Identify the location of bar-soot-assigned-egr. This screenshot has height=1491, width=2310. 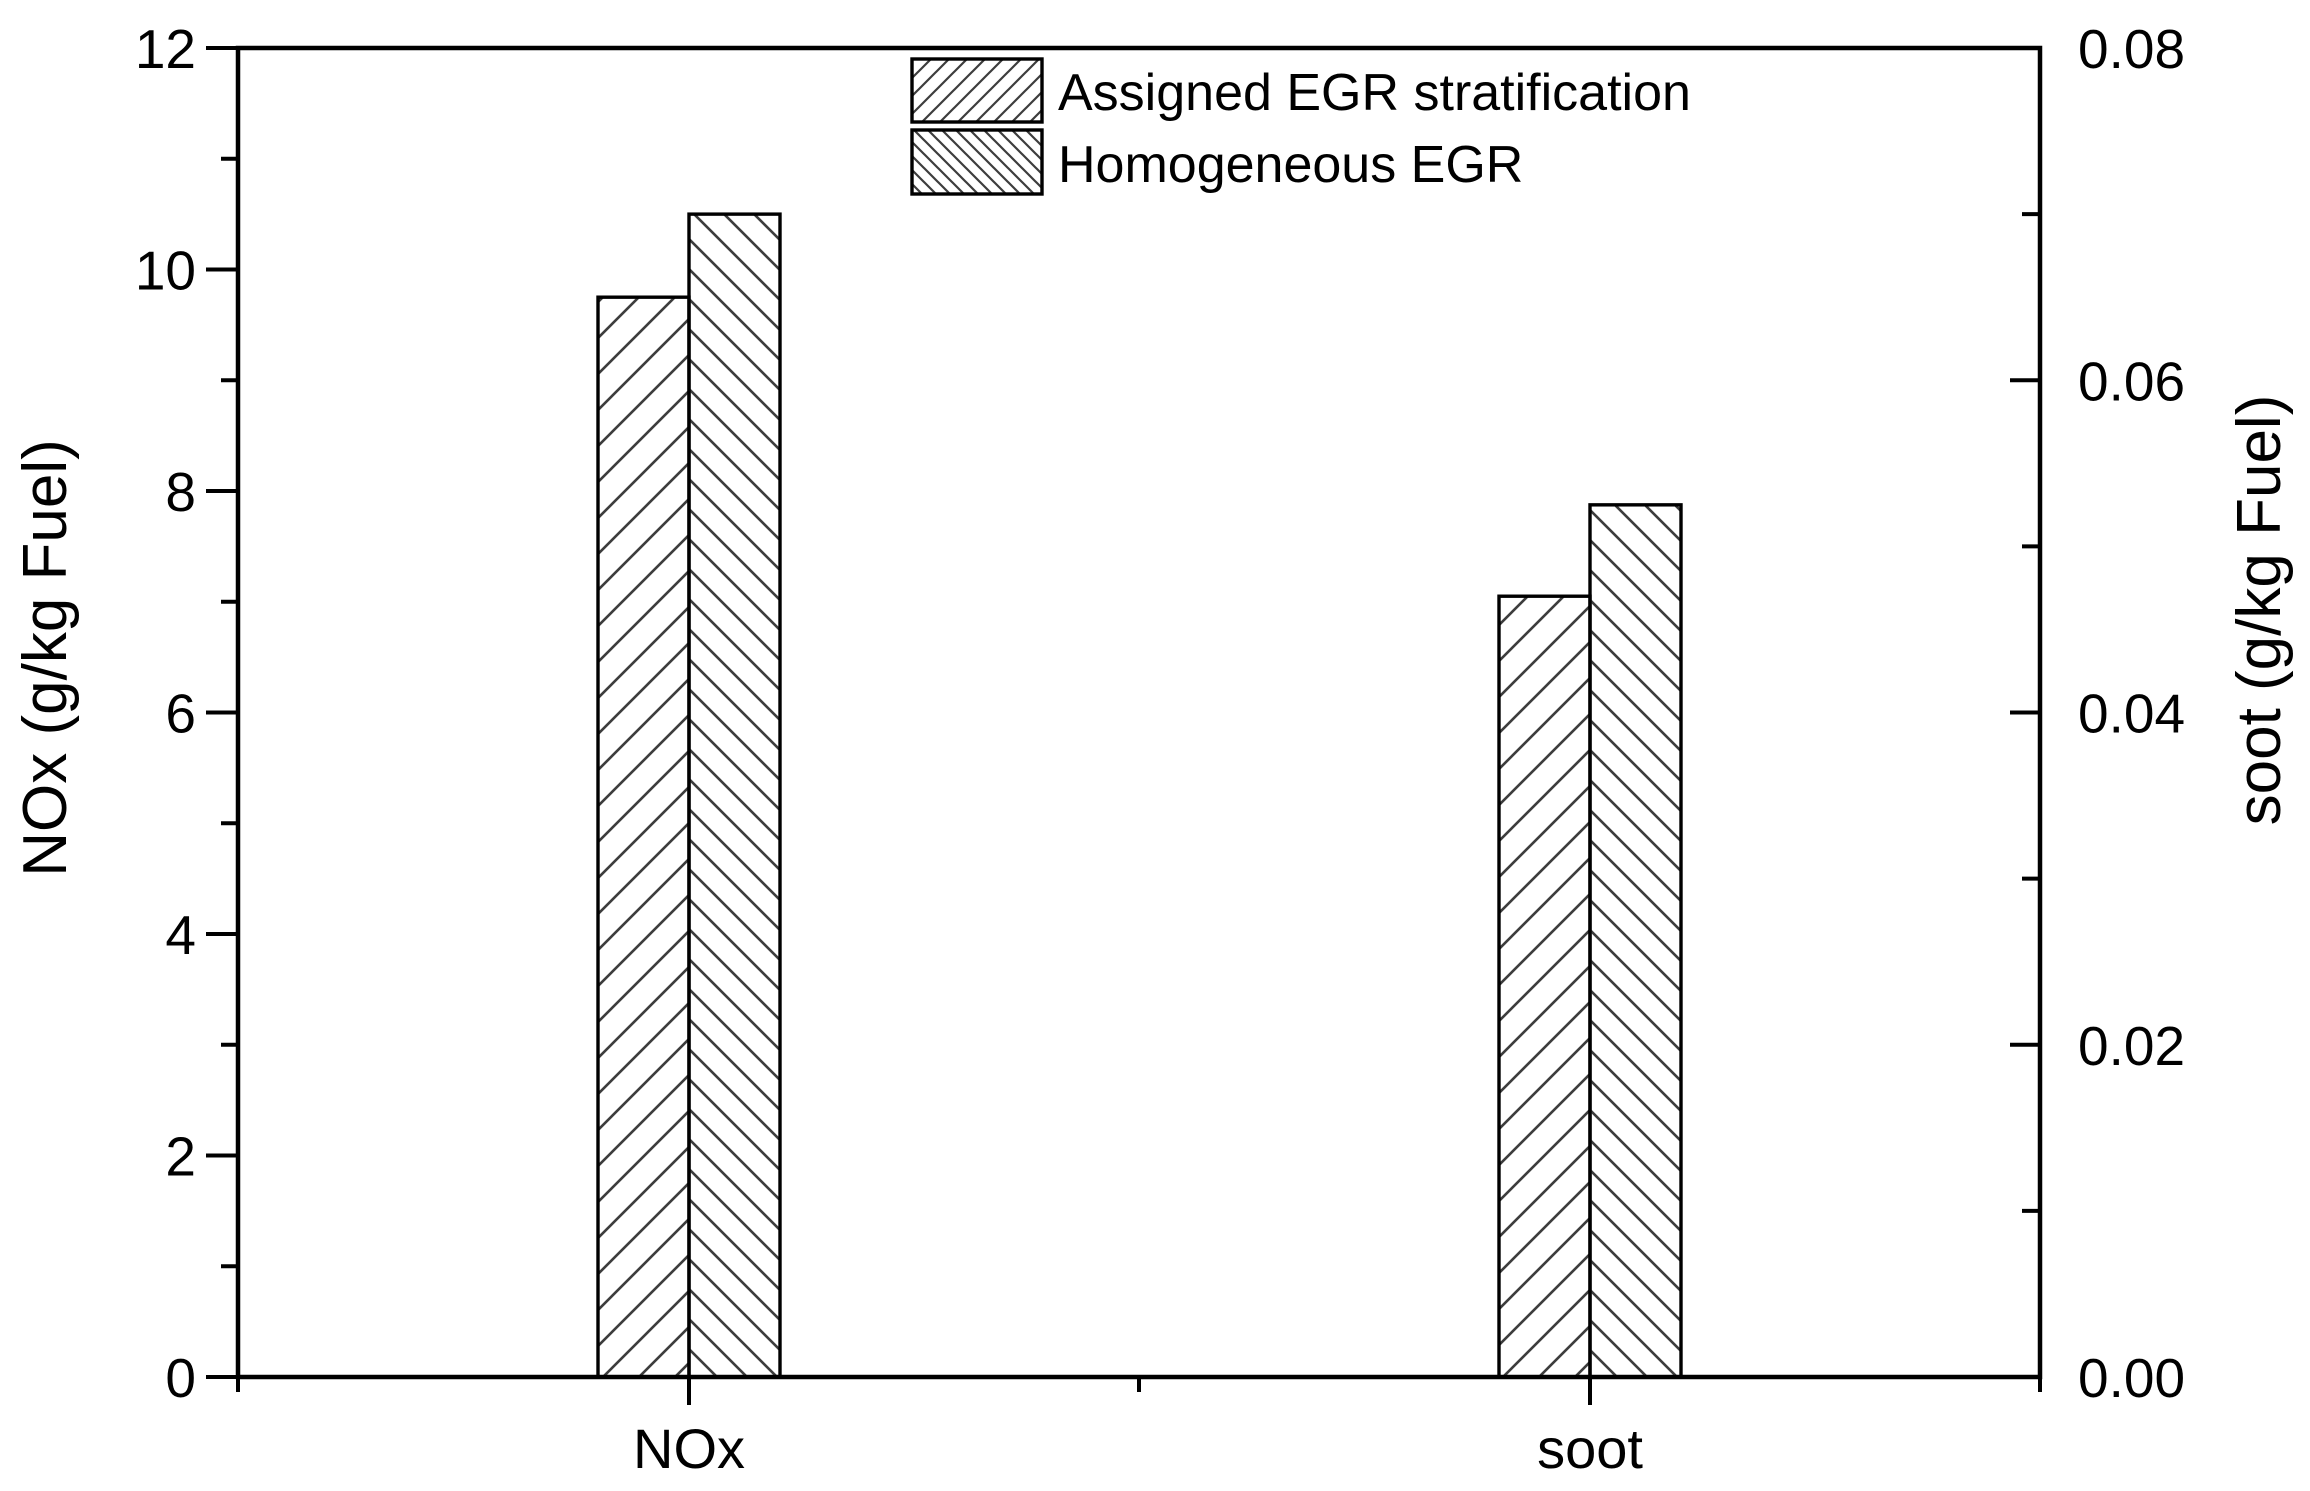
(1544, 986).